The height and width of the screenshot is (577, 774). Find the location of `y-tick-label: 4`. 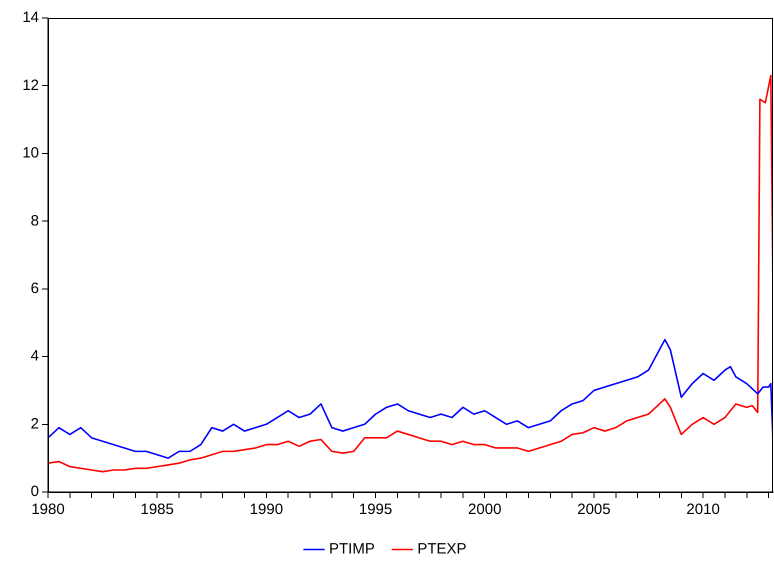

y-tick-label: 4 is located at coordinates (34, 356).